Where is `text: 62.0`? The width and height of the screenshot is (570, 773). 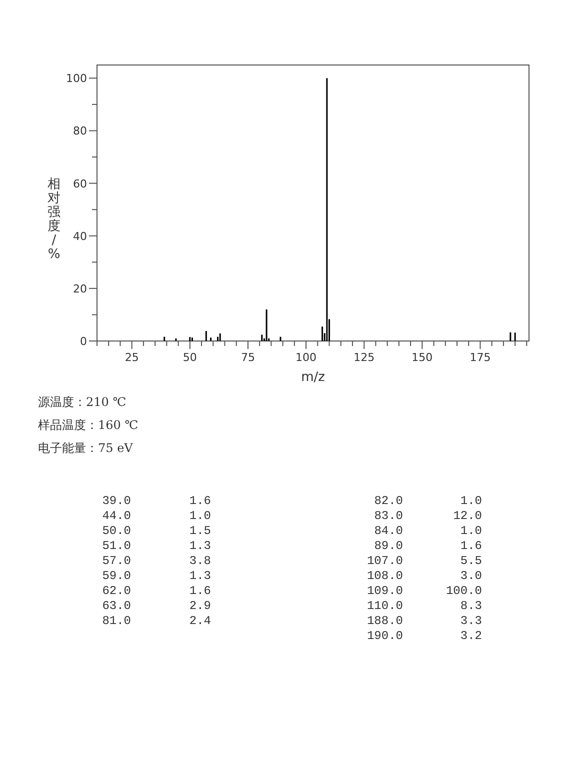 text: 62.0 is located at coordinates (116, 591).